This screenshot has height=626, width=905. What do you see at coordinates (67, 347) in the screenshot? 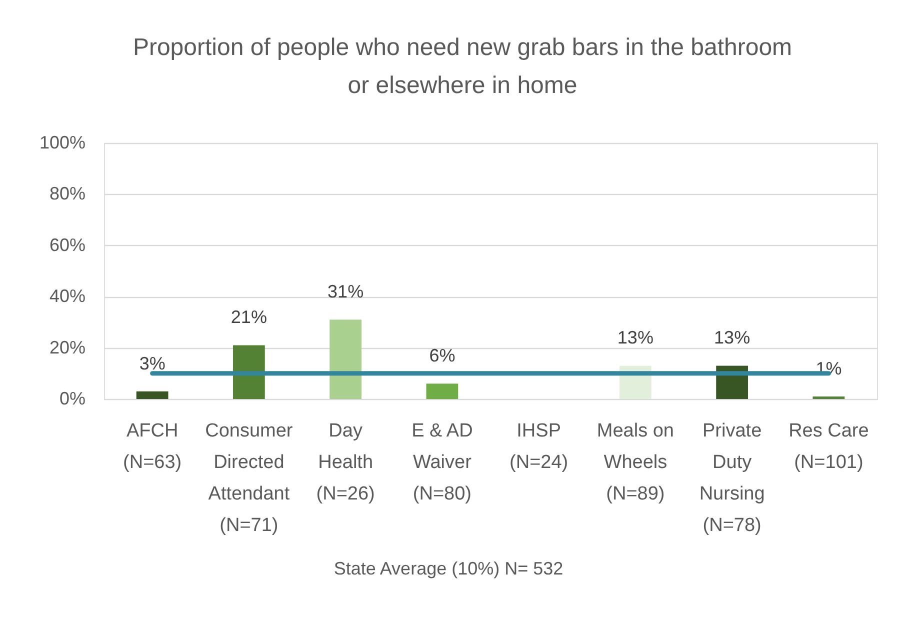
I see `y-tick-label: 20%` at bounding box center [67, 347].